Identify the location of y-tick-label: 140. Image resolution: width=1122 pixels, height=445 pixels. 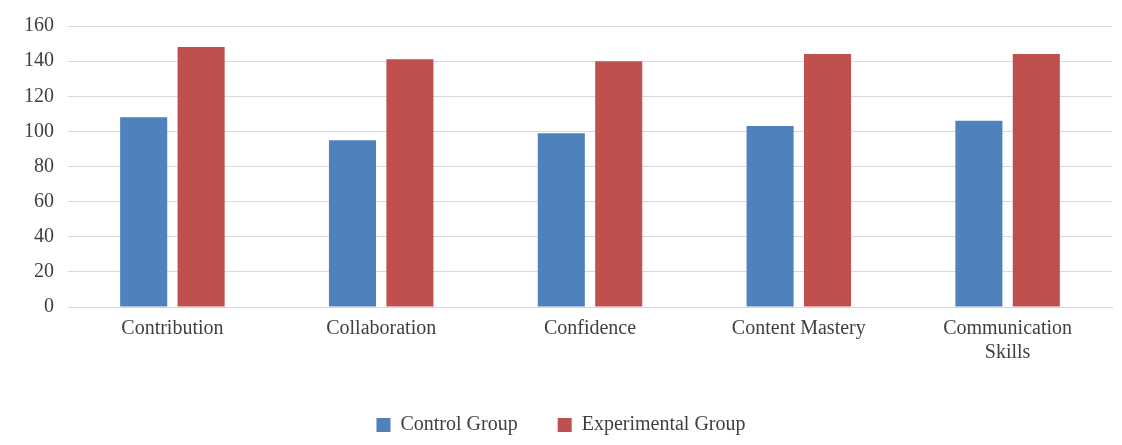
(39, 59).